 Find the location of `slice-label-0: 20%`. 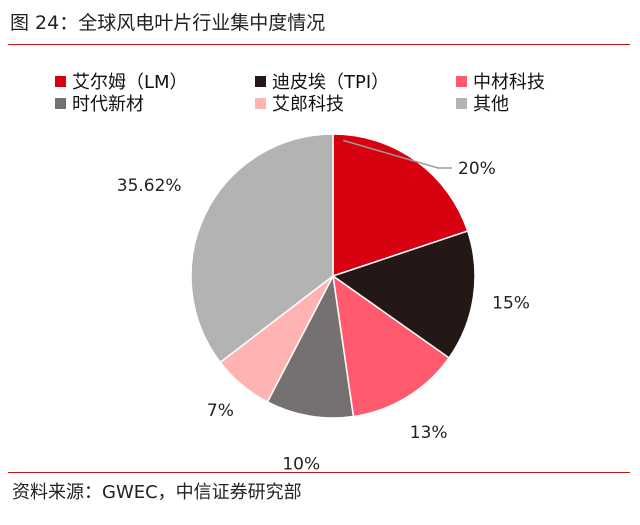

slice-label-0: 20% is located at coordinates (477, 169).